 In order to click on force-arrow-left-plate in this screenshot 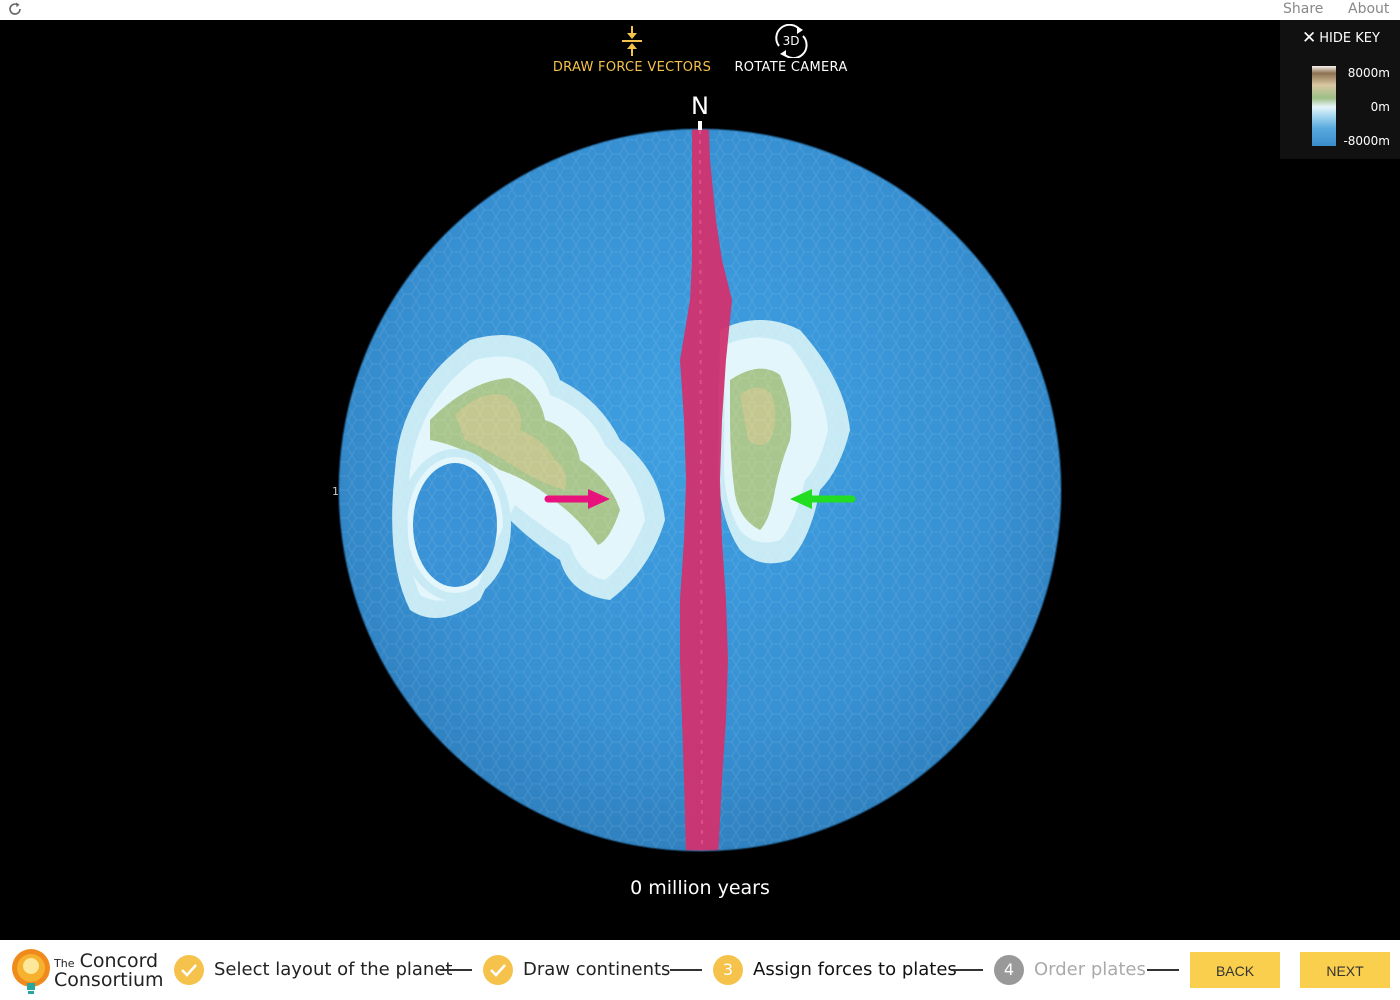, I will do `click(577, 499)`.